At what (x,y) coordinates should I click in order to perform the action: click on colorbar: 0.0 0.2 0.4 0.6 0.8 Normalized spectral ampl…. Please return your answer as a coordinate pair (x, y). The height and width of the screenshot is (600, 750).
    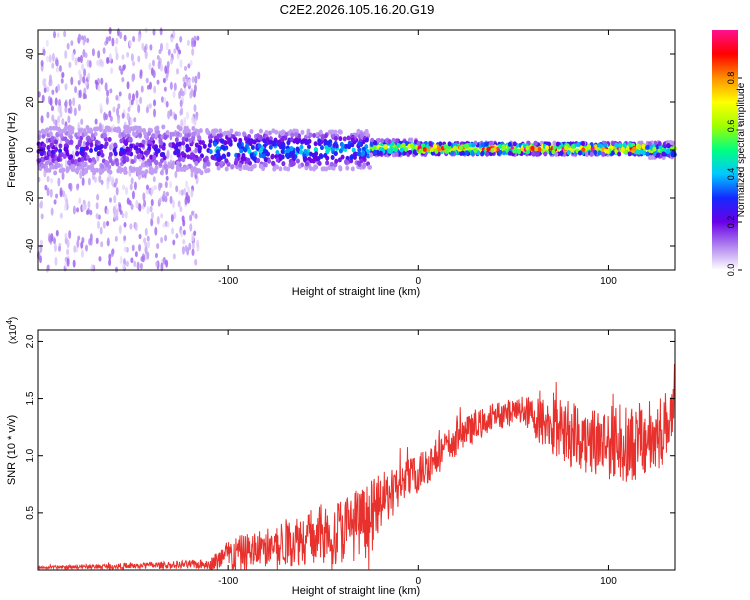
    Looking at the image, I should click on (729, 153).